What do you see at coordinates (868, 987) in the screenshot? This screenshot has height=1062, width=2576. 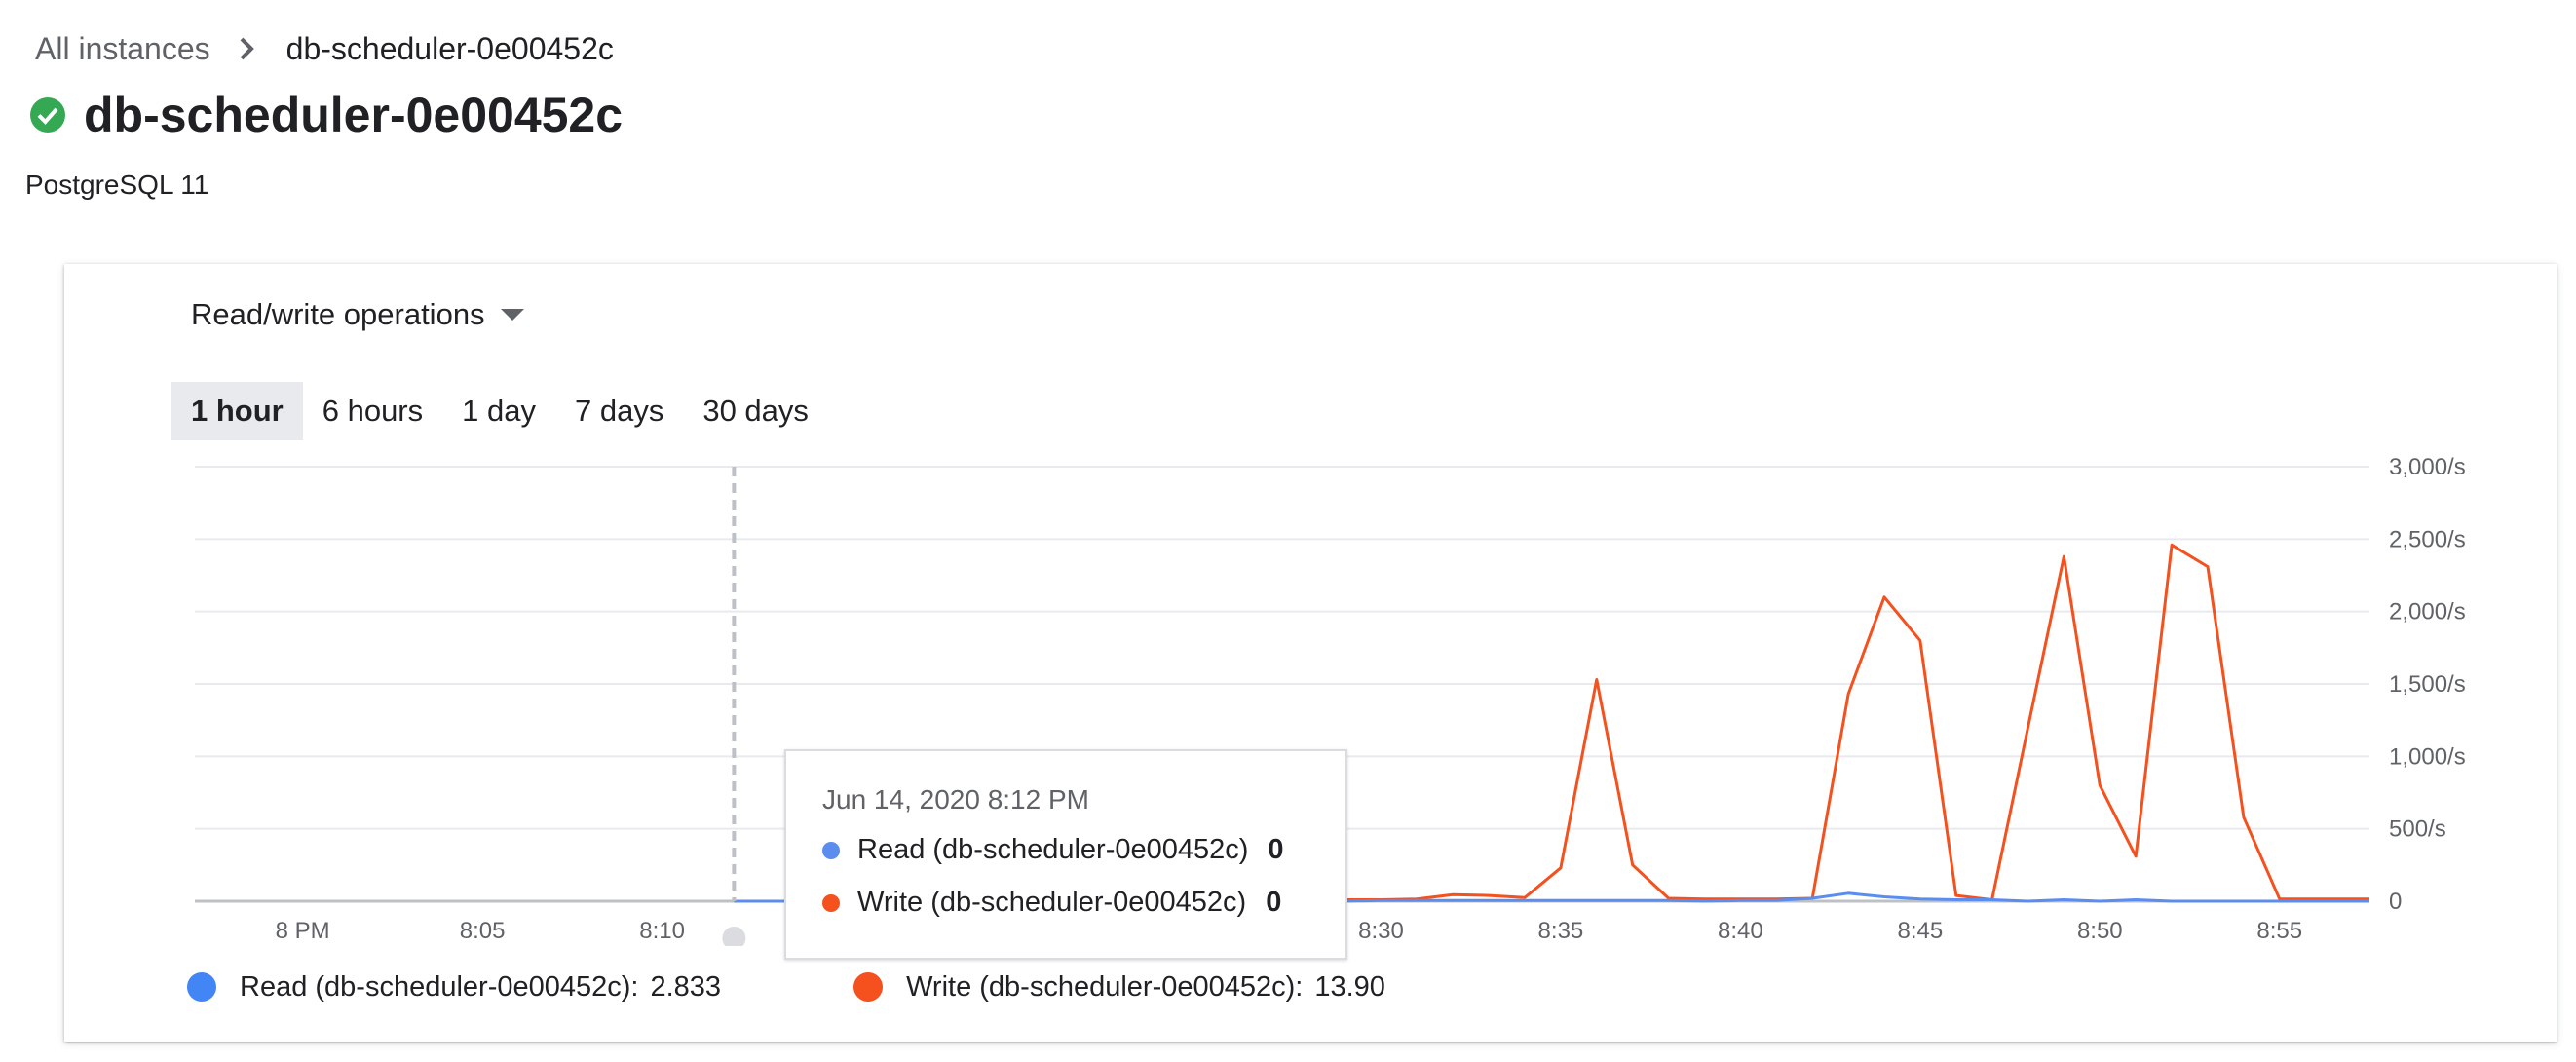 I see `write-legend-dot-icon` at bounding box center [868, 987].